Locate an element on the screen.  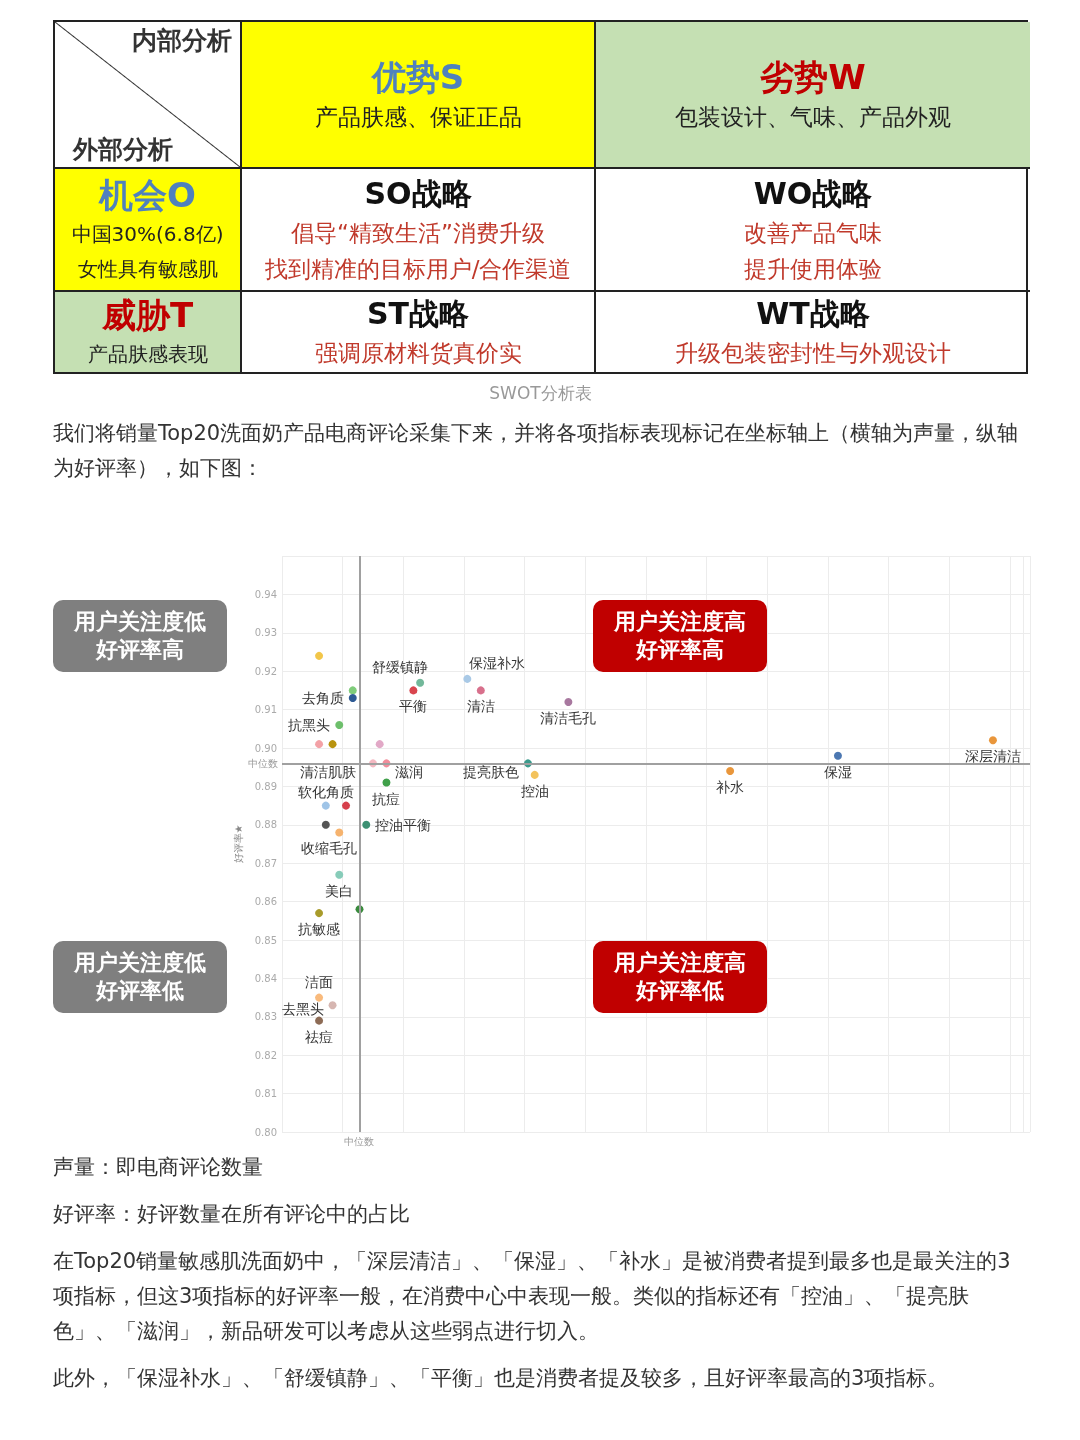
y-tick-label: 0.92 is located at coordinates (265, 671).